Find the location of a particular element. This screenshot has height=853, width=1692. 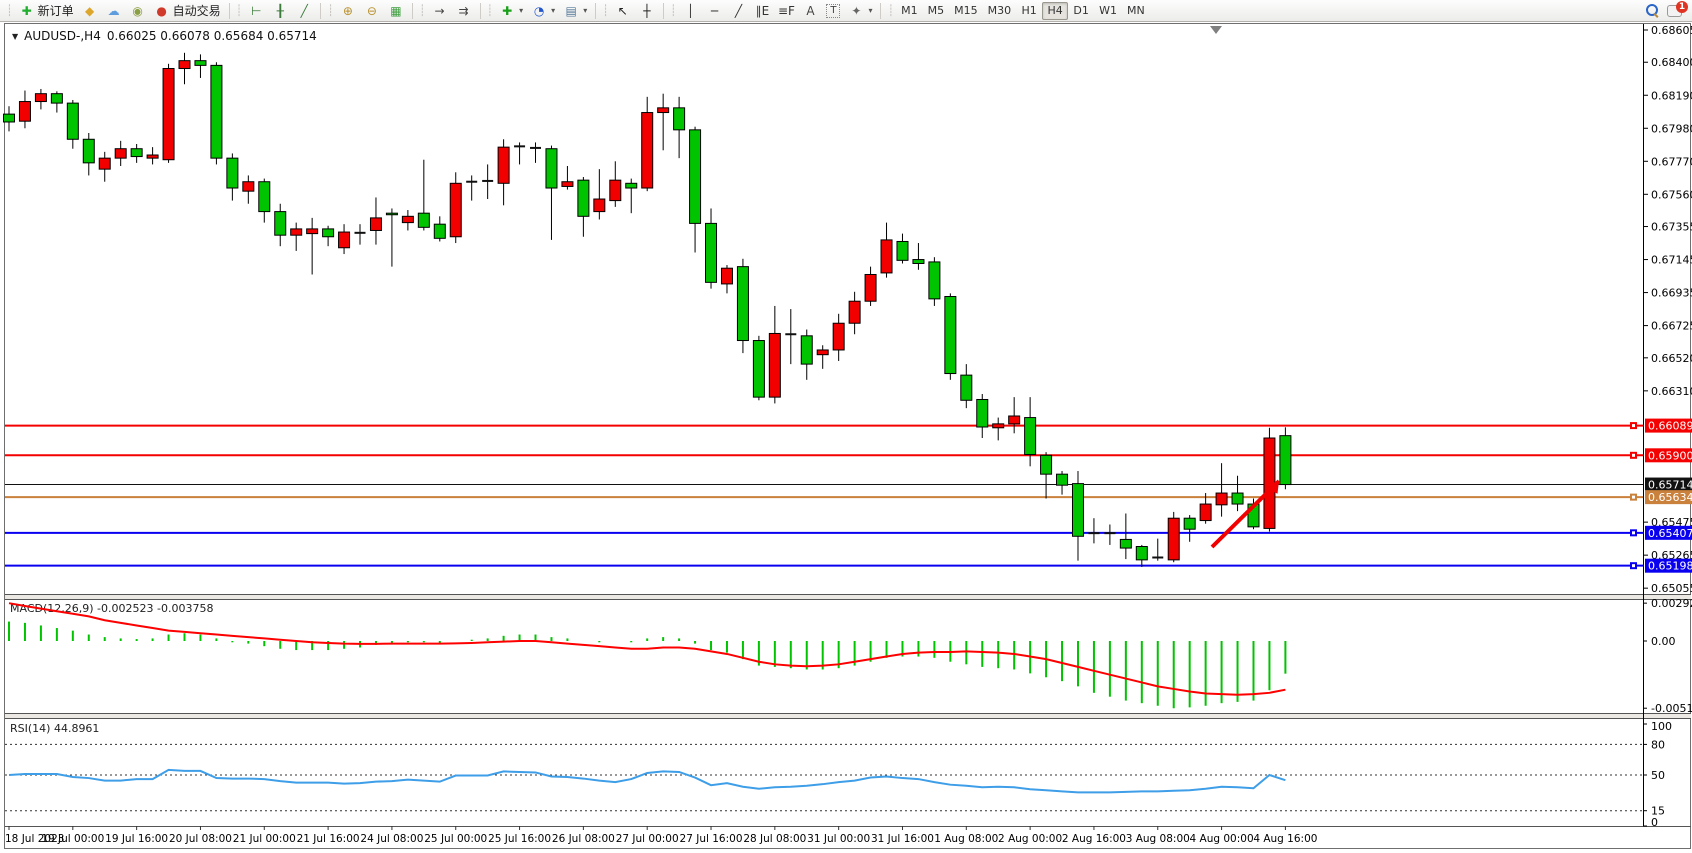

time-label: 19 Jul 16:00 is located at coordinates (136, 839).